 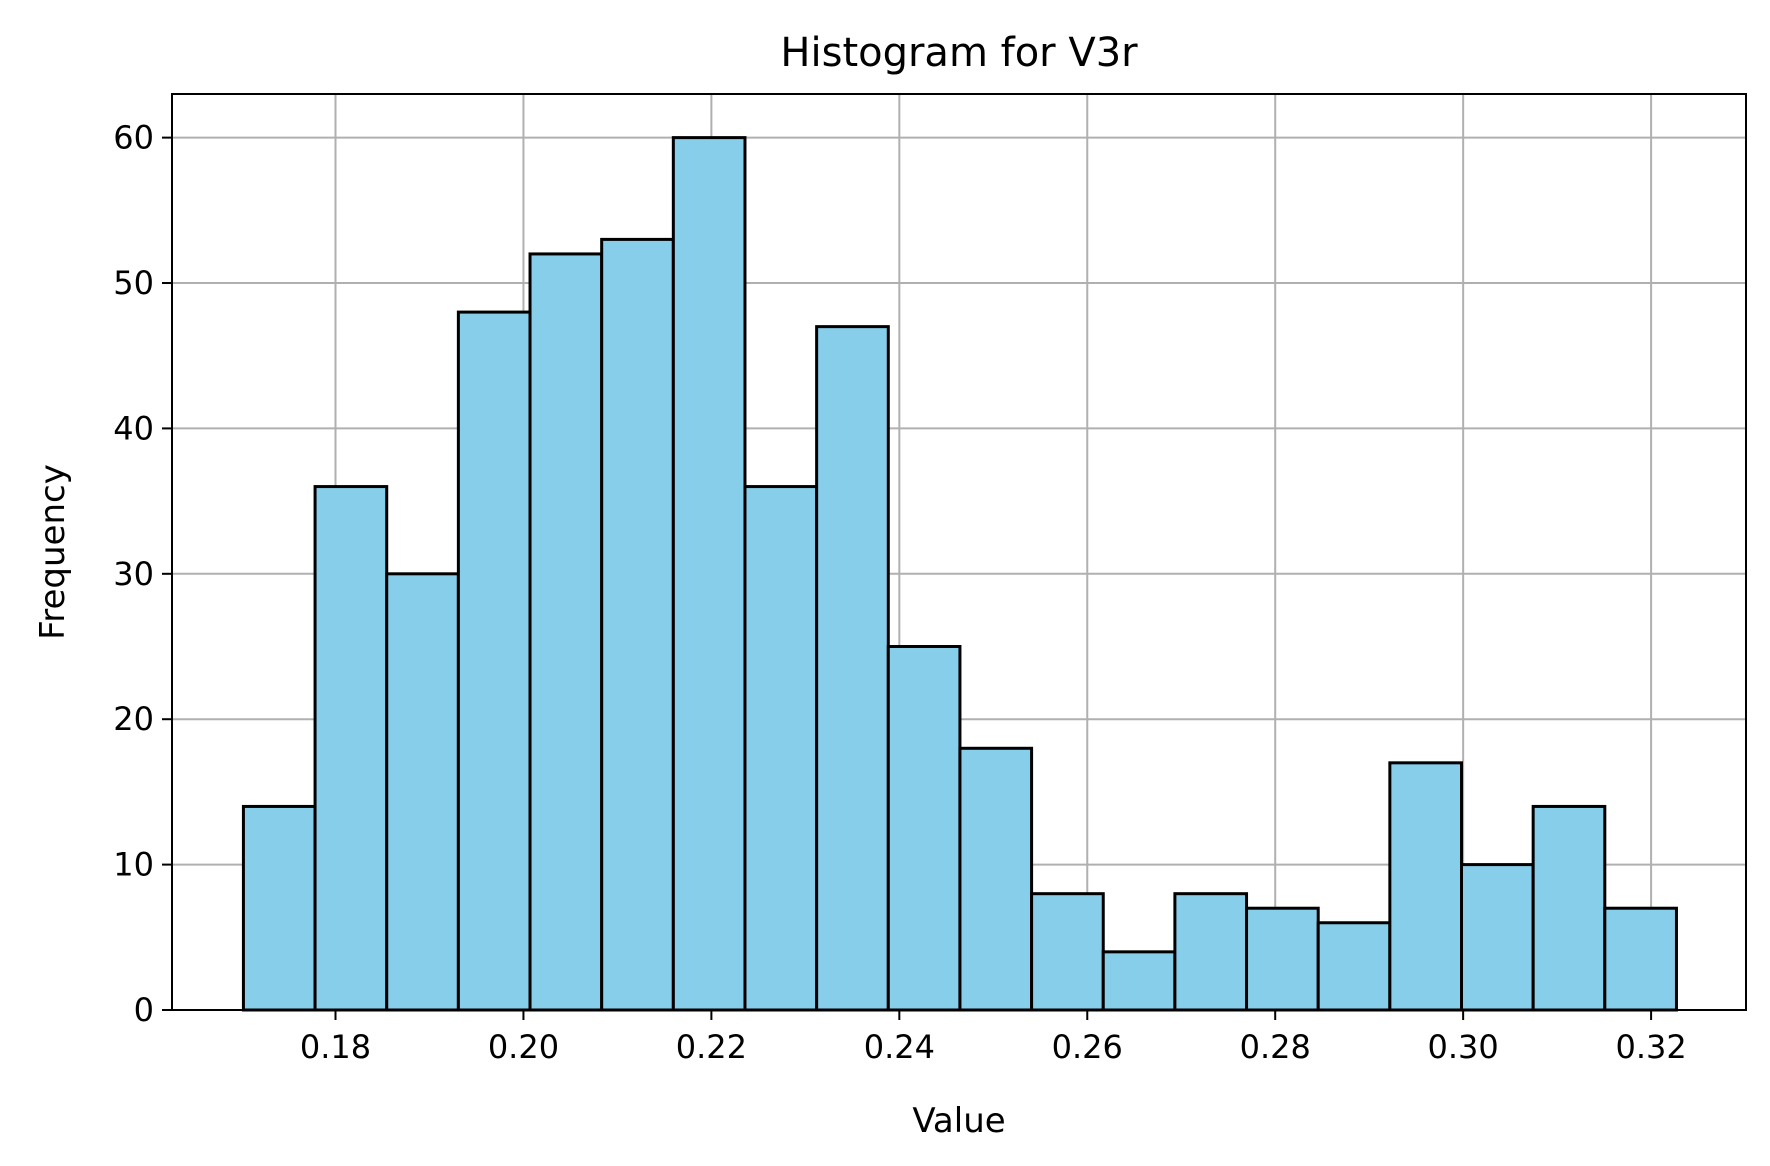 I want to click on y-tick-label: 20, so click(x=133, y=719).